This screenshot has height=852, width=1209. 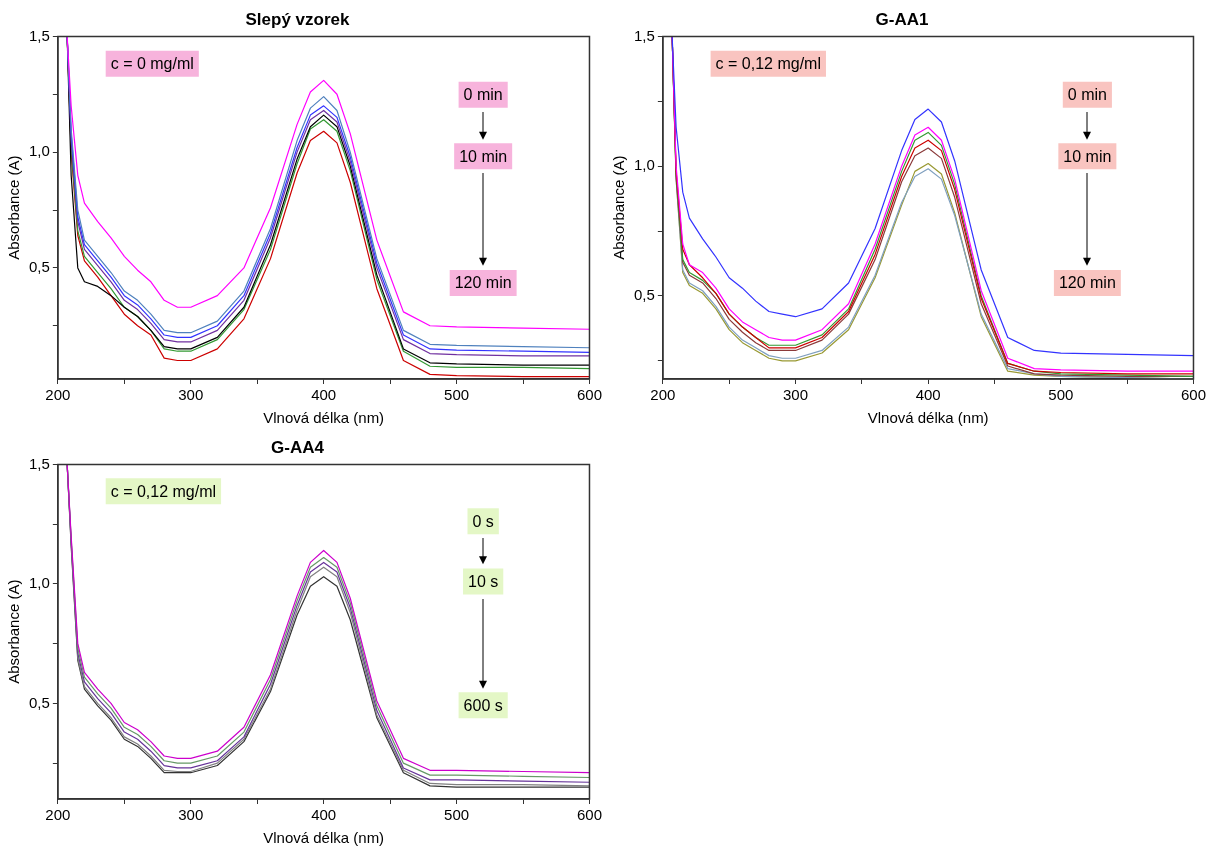 I want to click on annotation: 0 s, so click(x=483, y=521).